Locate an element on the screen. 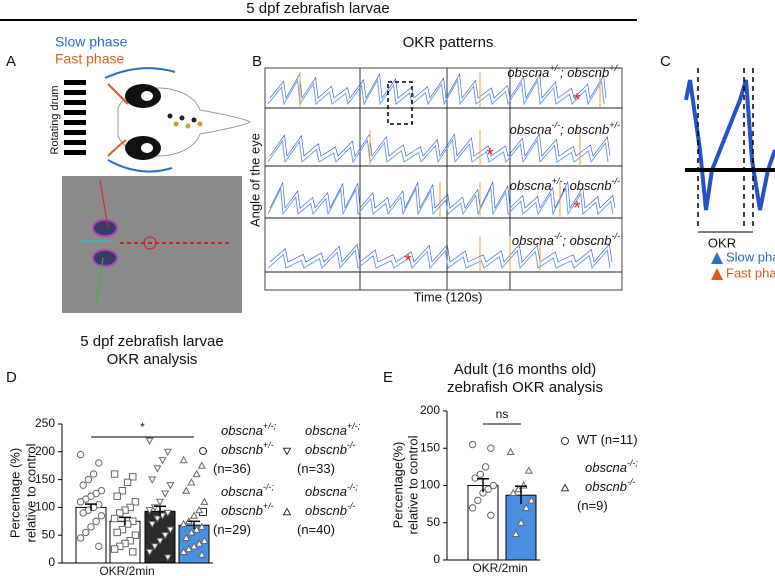 The width and height of the screenshot is (775, 576). y-tick-label: 100 is located at coordinates (45, 507).